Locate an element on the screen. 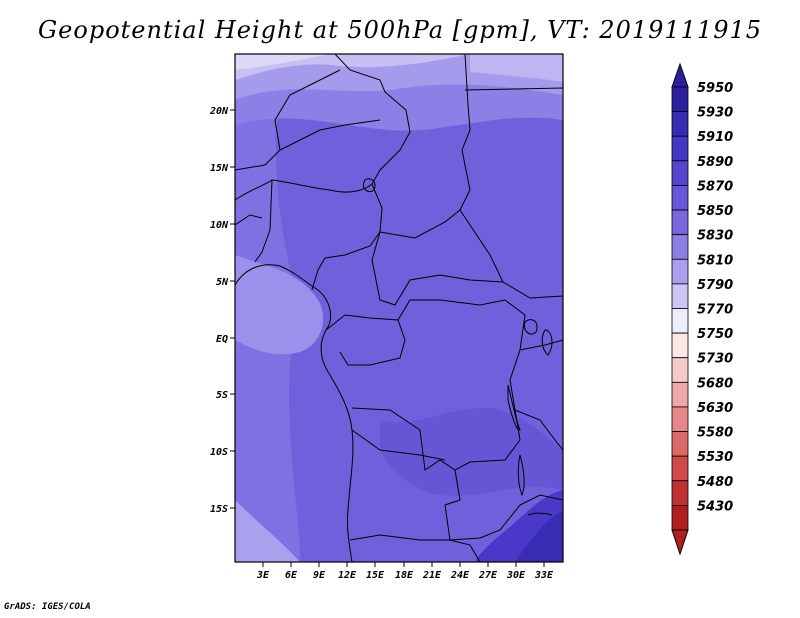 The width and height of the screenshot is (800, 618). colorbar-level-label: 5480 is located at coordinates (715, 482).